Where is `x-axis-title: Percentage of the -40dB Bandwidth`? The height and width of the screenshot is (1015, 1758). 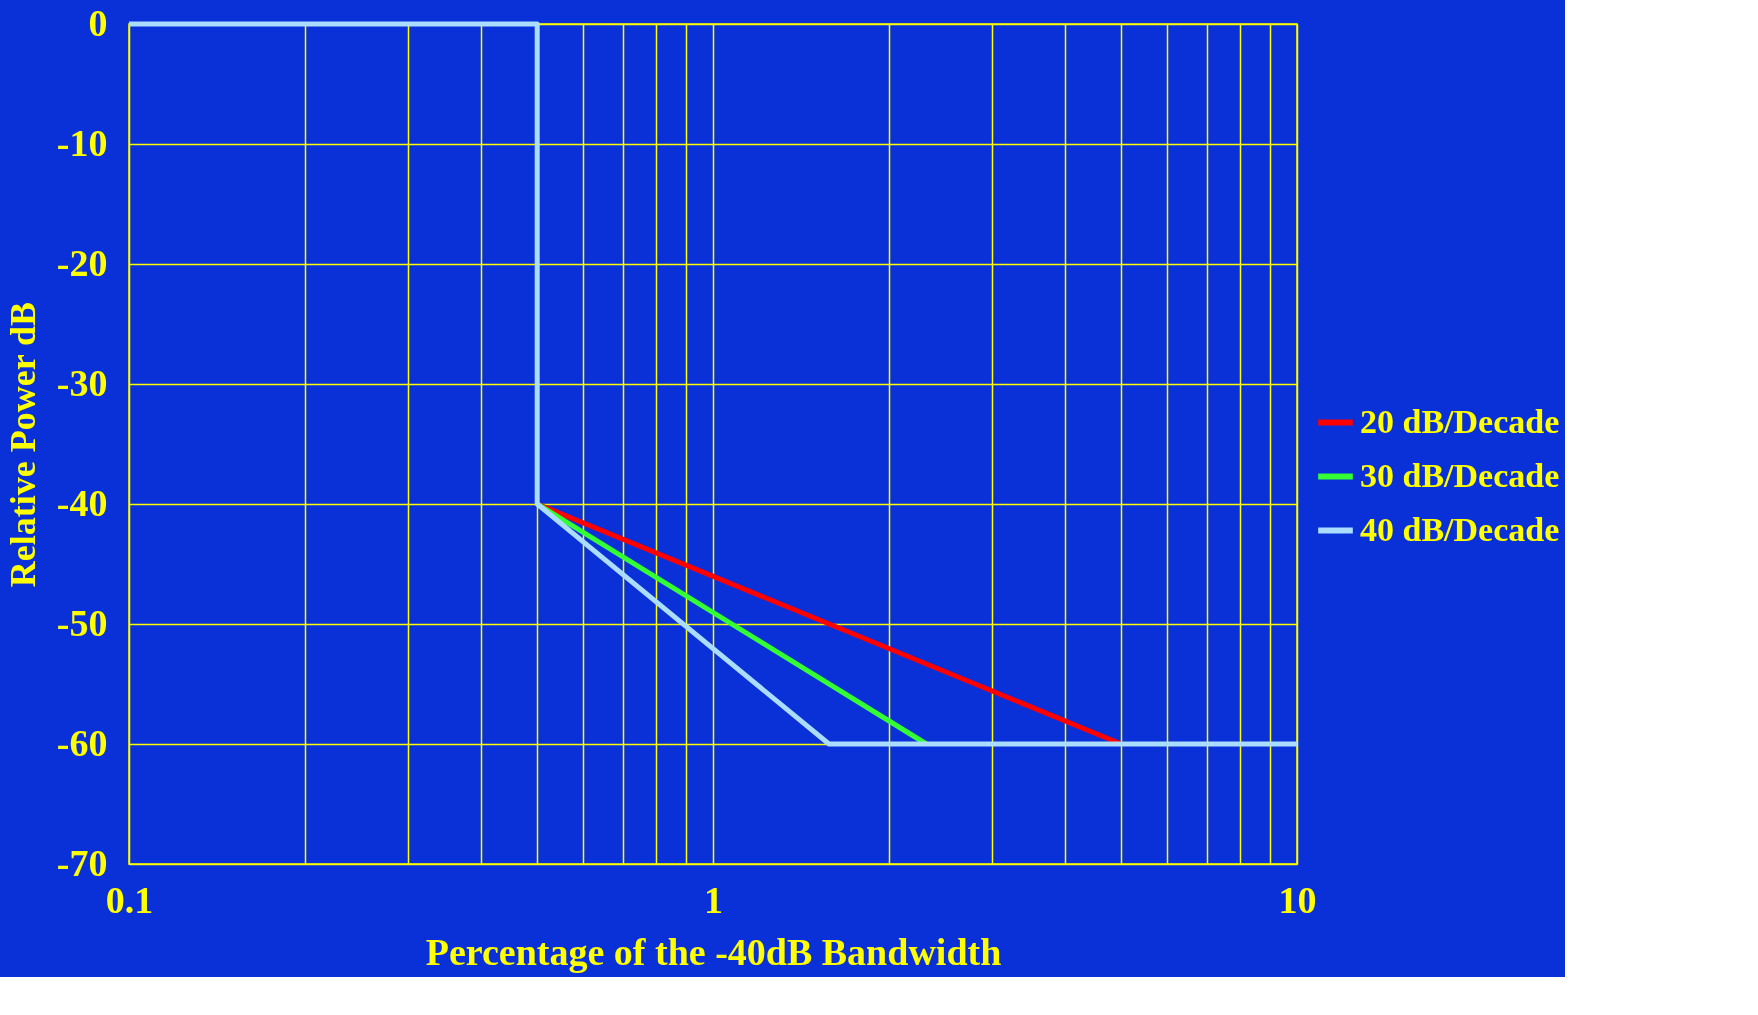 x-axis-title: Percentage of the -40dB Bandwidth is located at coordinates (713, 951).